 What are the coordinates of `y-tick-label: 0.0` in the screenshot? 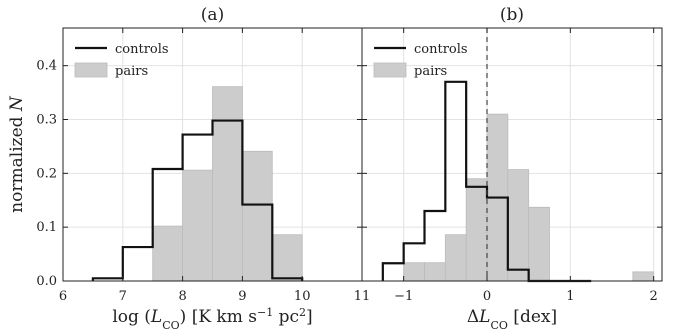 It's located at (46, 281).